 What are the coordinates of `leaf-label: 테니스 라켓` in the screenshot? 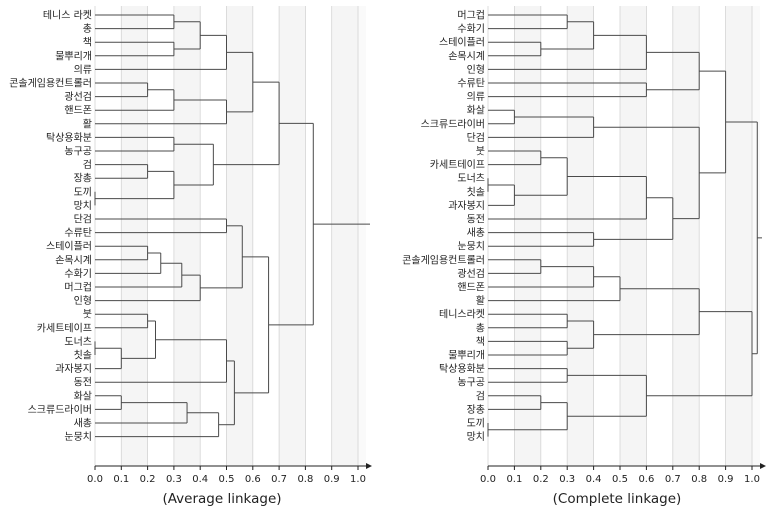 It's located at (67, 16).